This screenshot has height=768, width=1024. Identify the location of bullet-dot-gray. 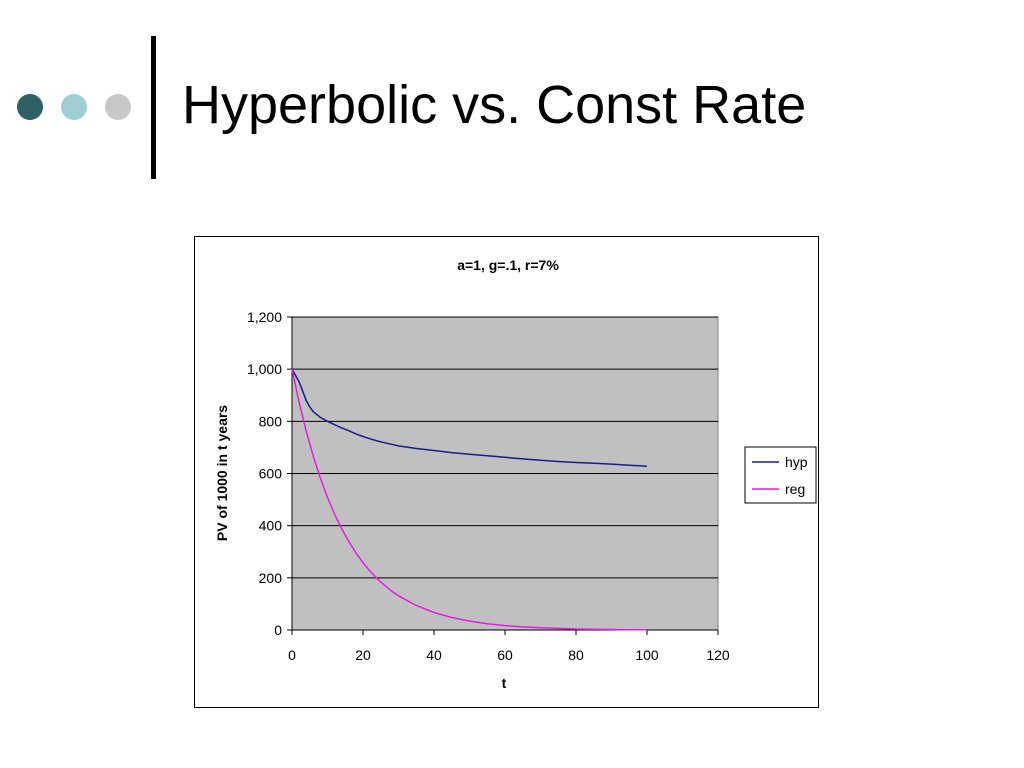
(118, 107).